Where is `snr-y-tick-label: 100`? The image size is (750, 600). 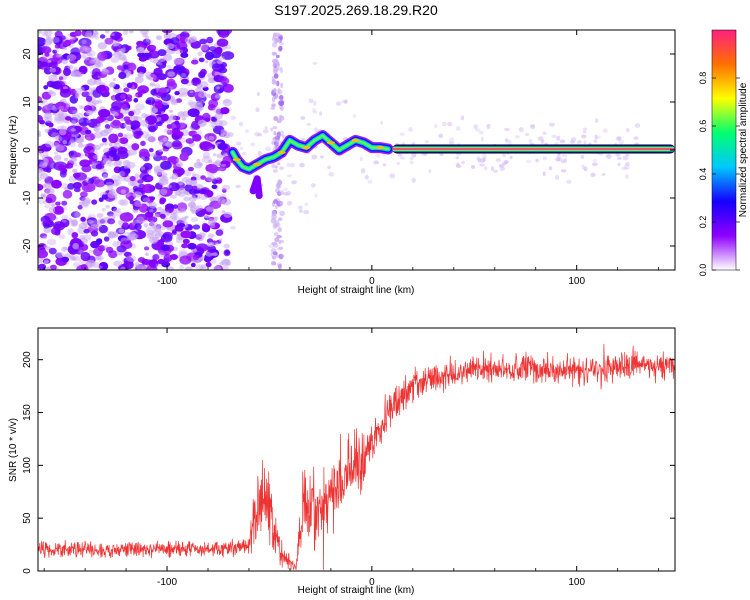
snr-y-tick-label: 100 is located at coordinates (27, 465).